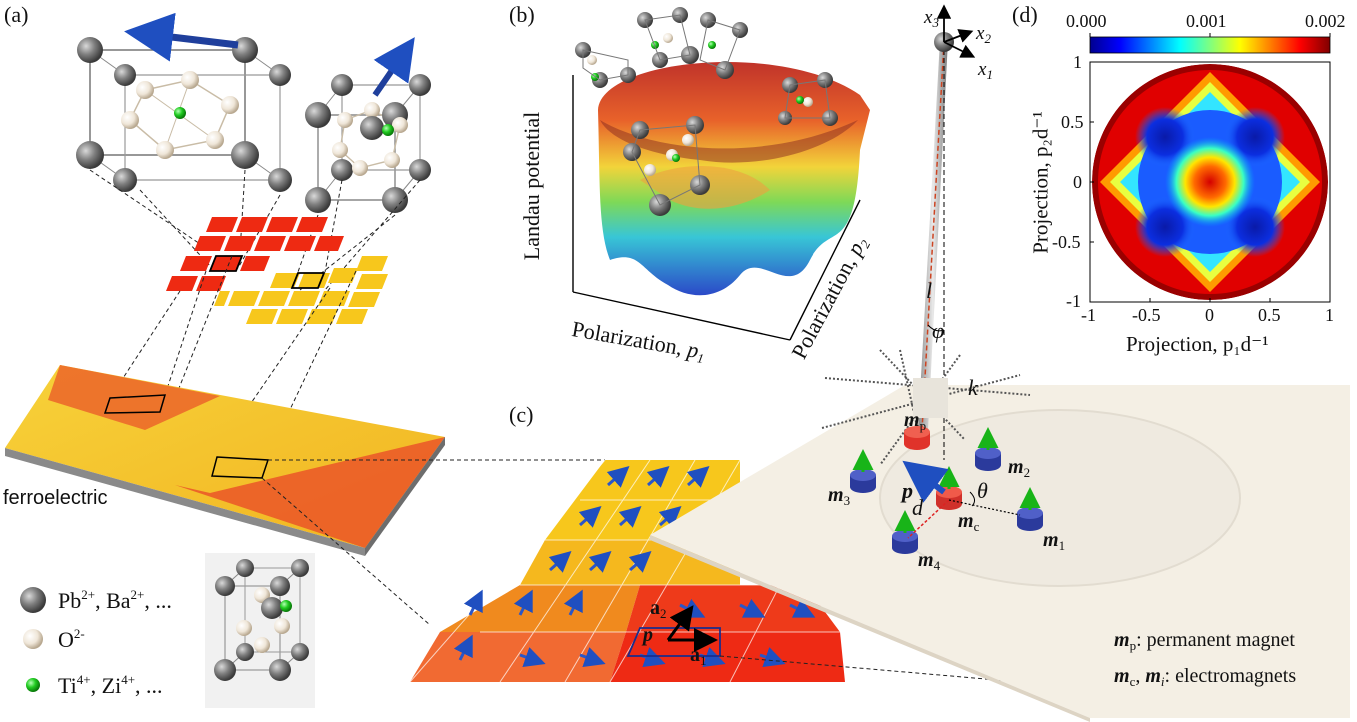 This screenshot has width=1357, height=722. What do you see at coordinates (225, 460) in the screenshot?
I see `ferroelectric-slab` at bounding box center [225, 460].